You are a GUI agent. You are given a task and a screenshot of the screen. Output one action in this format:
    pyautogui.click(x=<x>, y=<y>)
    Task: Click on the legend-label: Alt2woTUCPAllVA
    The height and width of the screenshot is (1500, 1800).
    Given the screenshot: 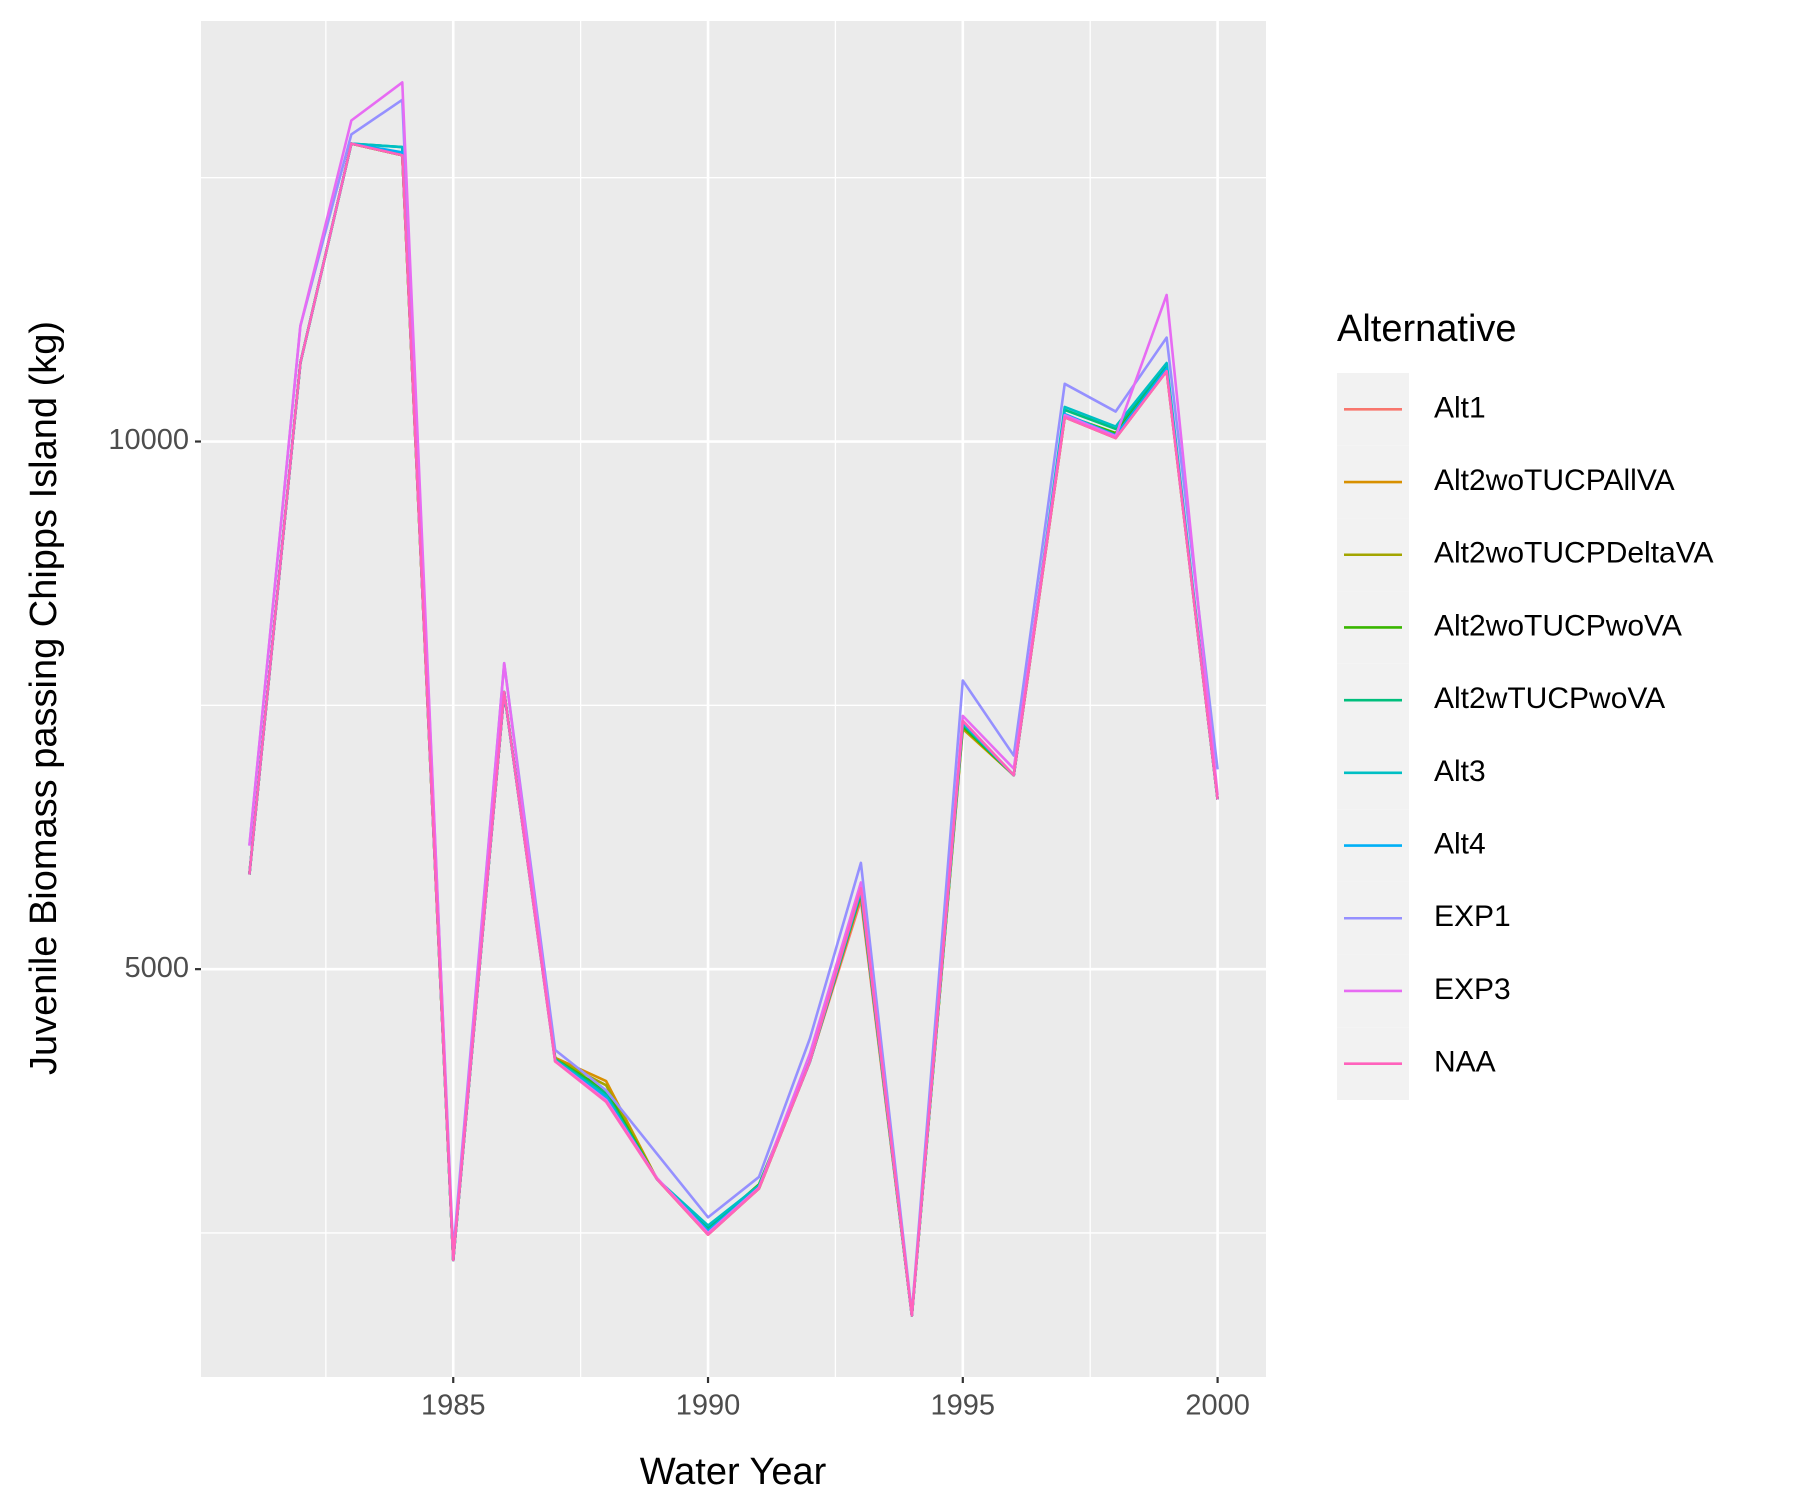 What is the action you would take?
    pyautogui.click(x=1554, y=480)
    